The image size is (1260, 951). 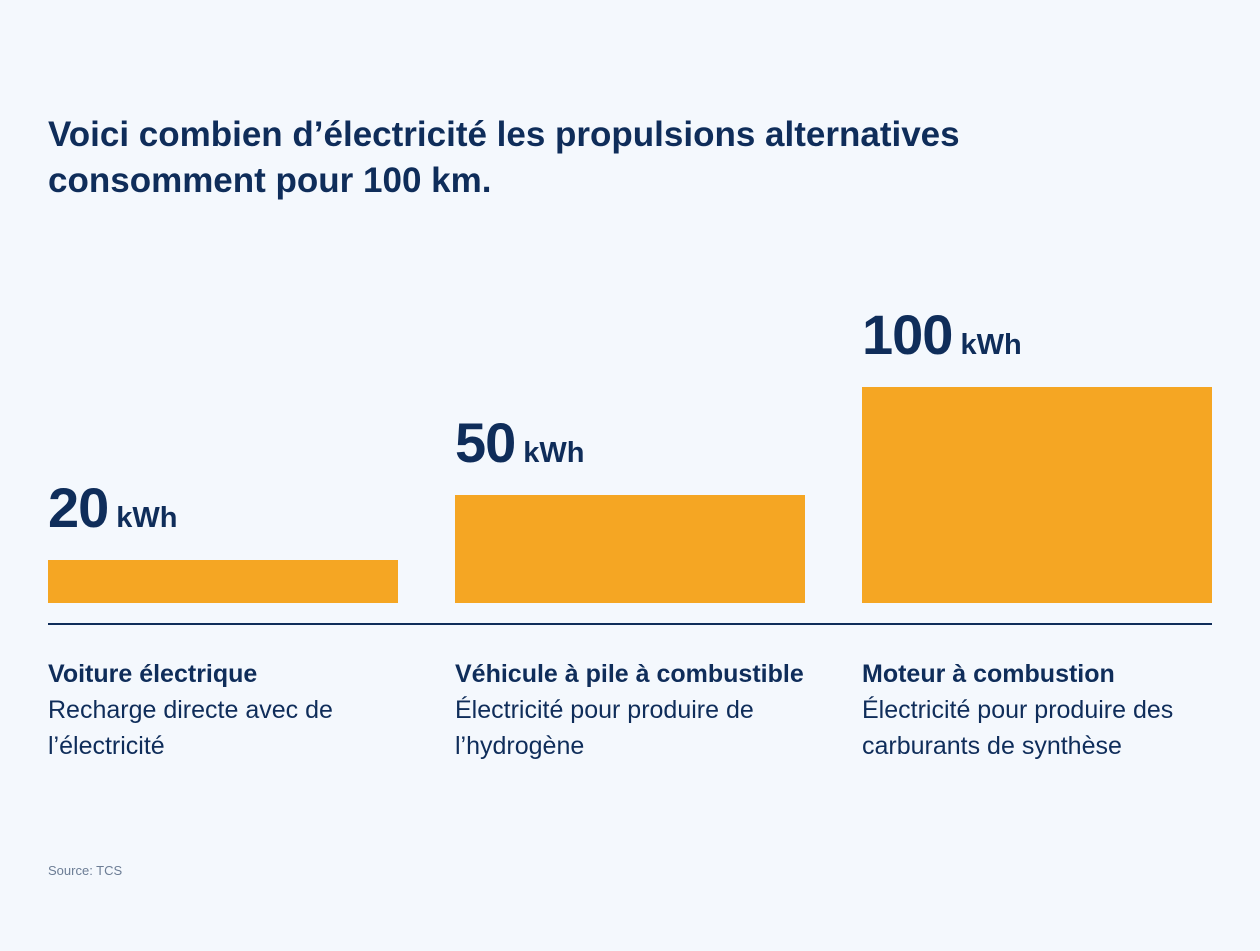 What do you see at coordinates (604, 728) in the screenshot?
I see `category-description: Électricité pour produire de l’hydrogène` at bounding box center [604, 728].